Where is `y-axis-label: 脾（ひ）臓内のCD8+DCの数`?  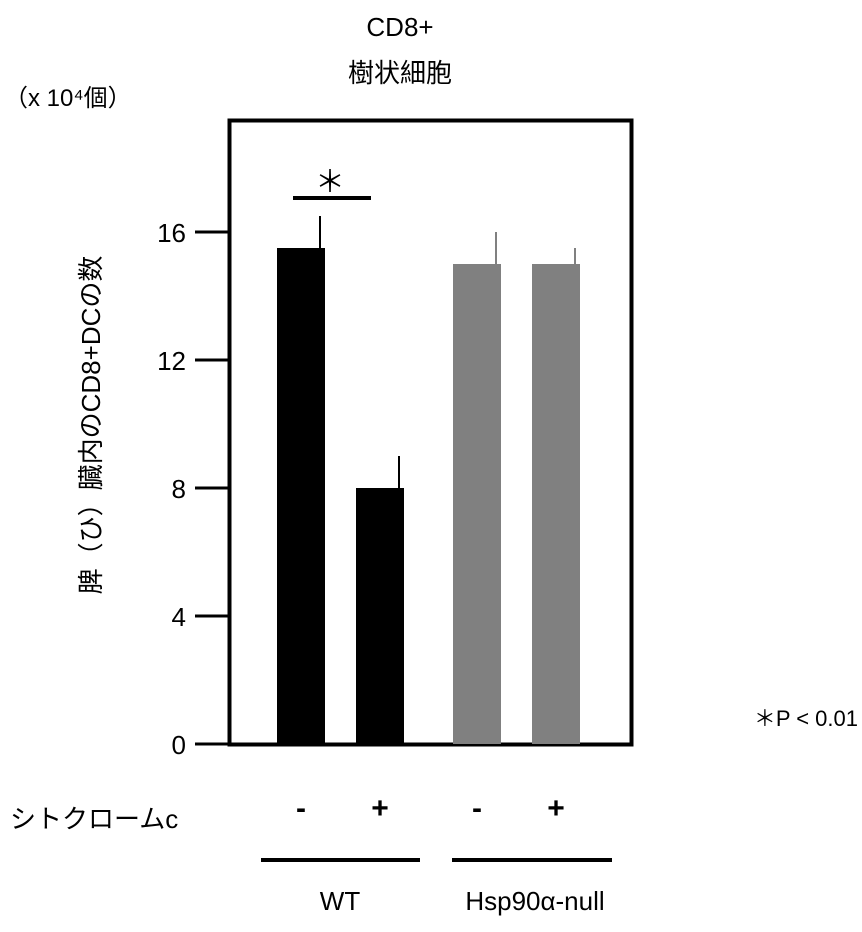
y-axis-label: 脾（ひ）臓内のCD8+DCの数 is located at coordinates (91, 425).